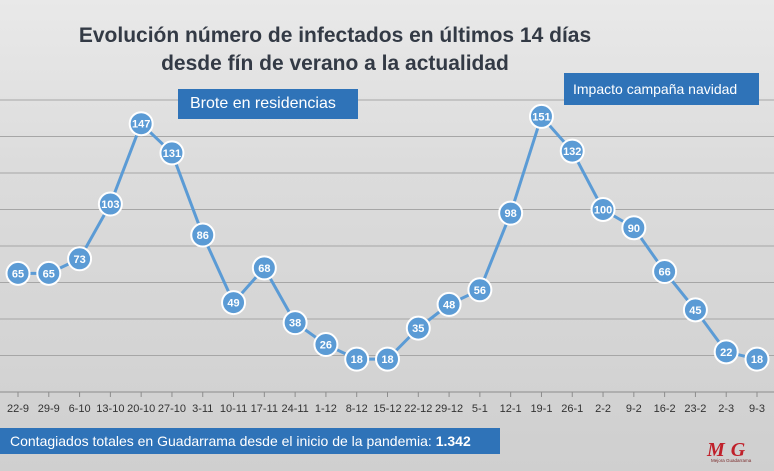 The image size is (774, 471). Describe the element at coordinates (387, 394) in the screenshot. I see `x-axis` at that location.